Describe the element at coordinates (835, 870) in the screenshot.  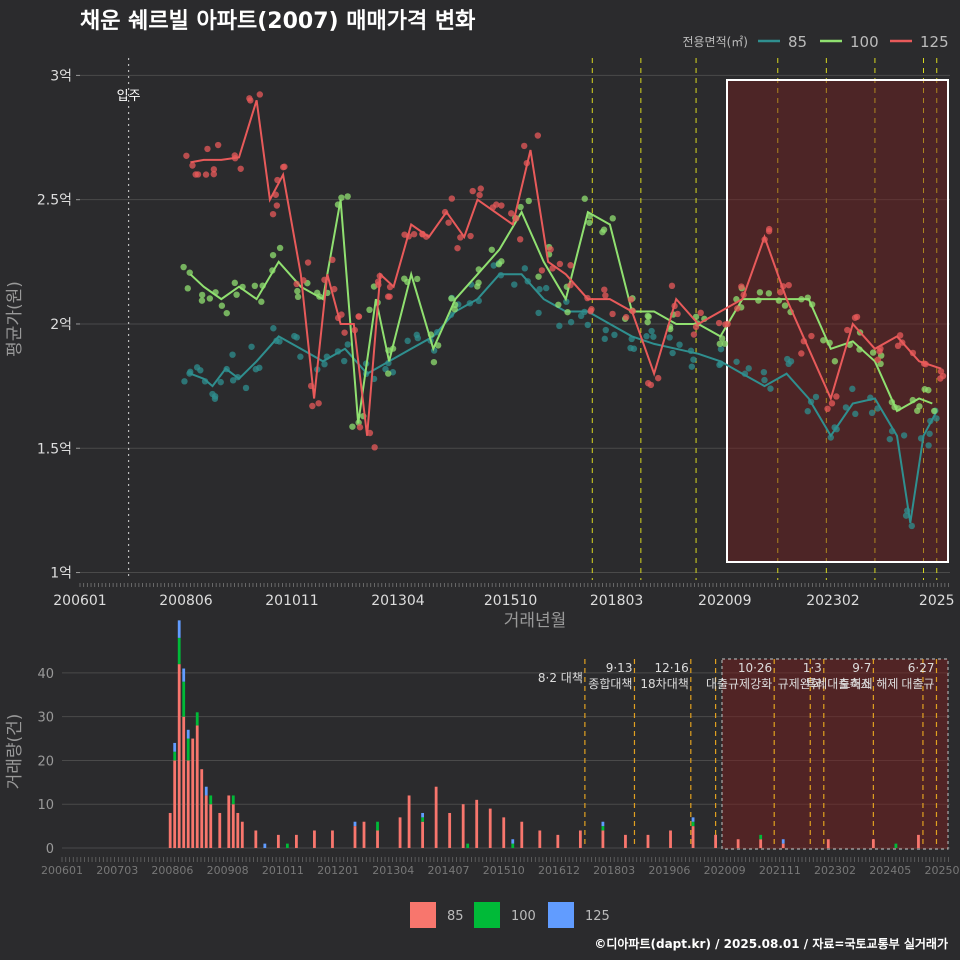
I see `x-tick-label: 202302` at that location.